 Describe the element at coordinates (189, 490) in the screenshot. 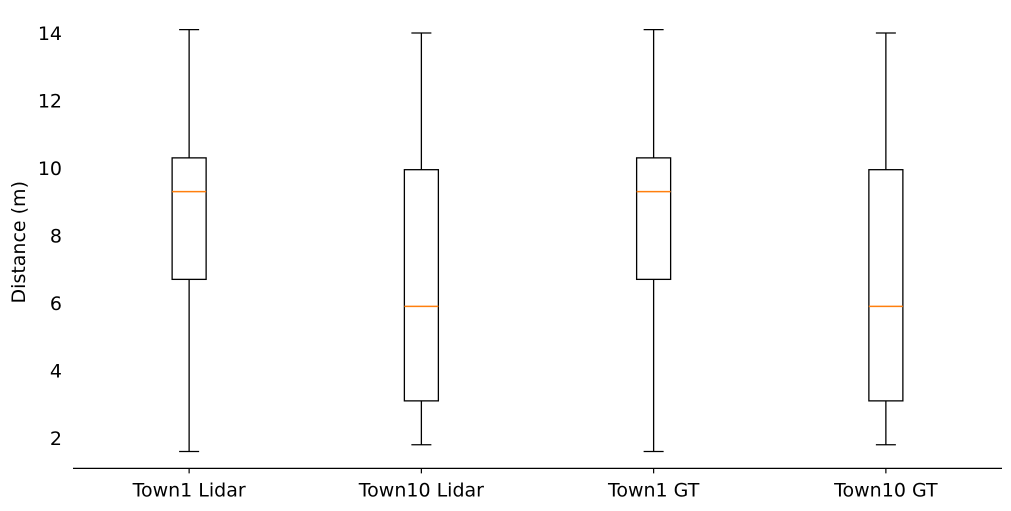

I see `x-tick-label: Town1 Lidar` at that location.